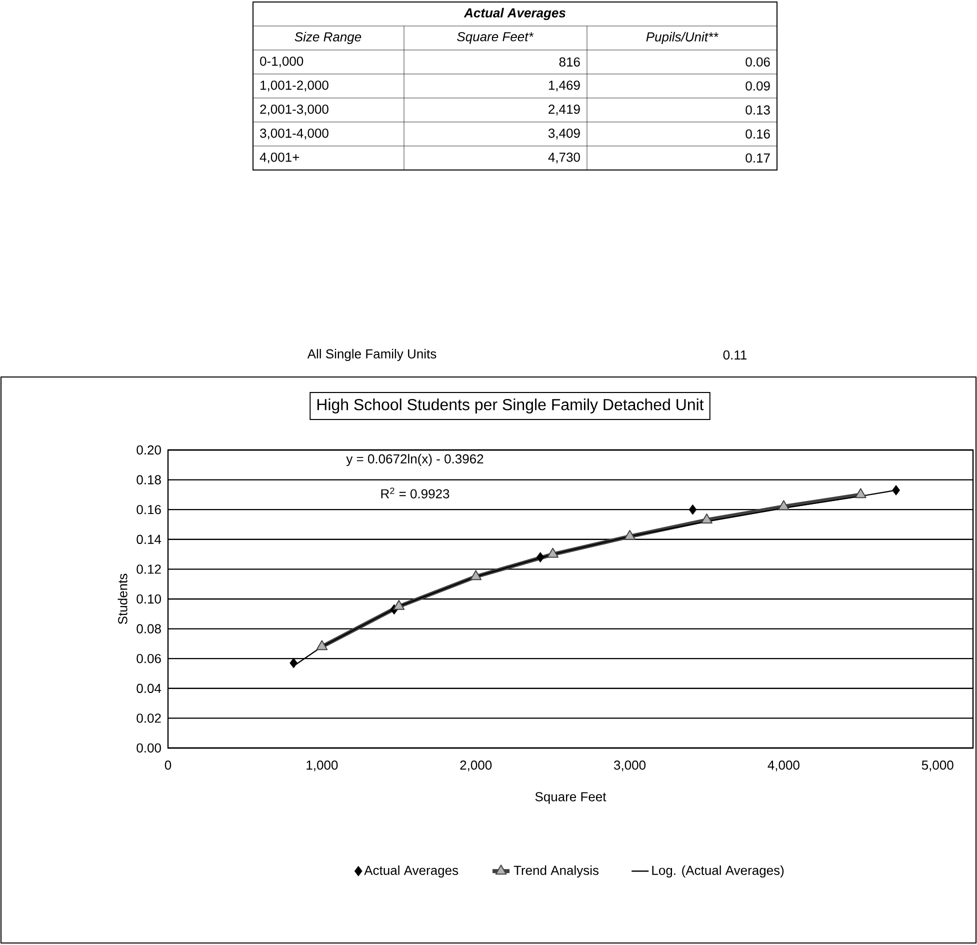 Image resolution: width=977 pixels, height=945 pixels. I want to click on text: 4,001+, so click(280, 158).